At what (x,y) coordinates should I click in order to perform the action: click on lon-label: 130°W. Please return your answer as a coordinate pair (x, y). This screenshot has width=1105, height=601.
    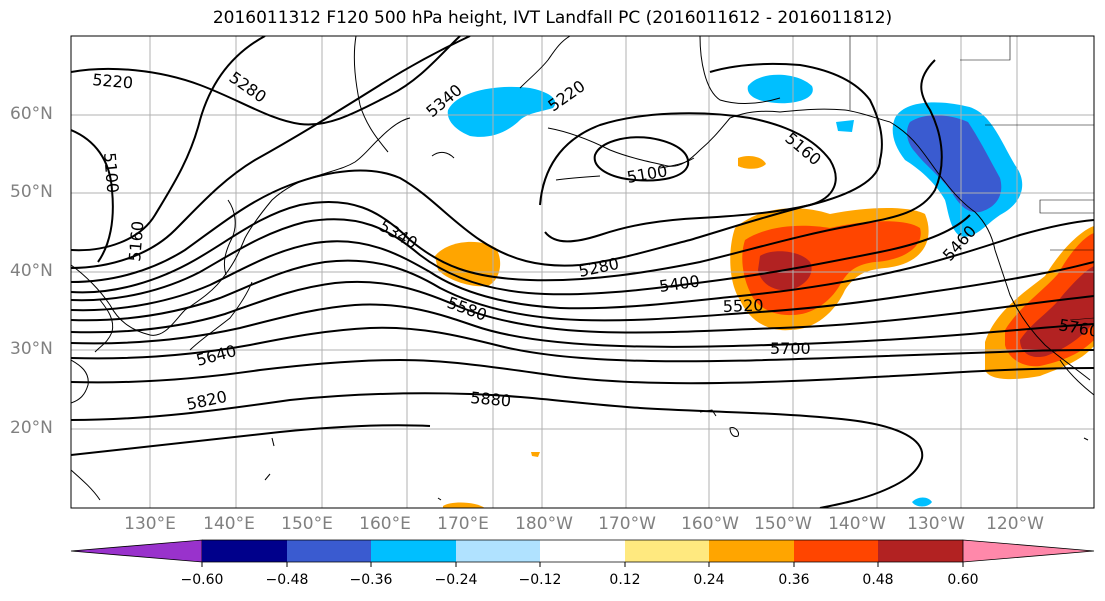
    Looking at the image, I should click on (936, 524).